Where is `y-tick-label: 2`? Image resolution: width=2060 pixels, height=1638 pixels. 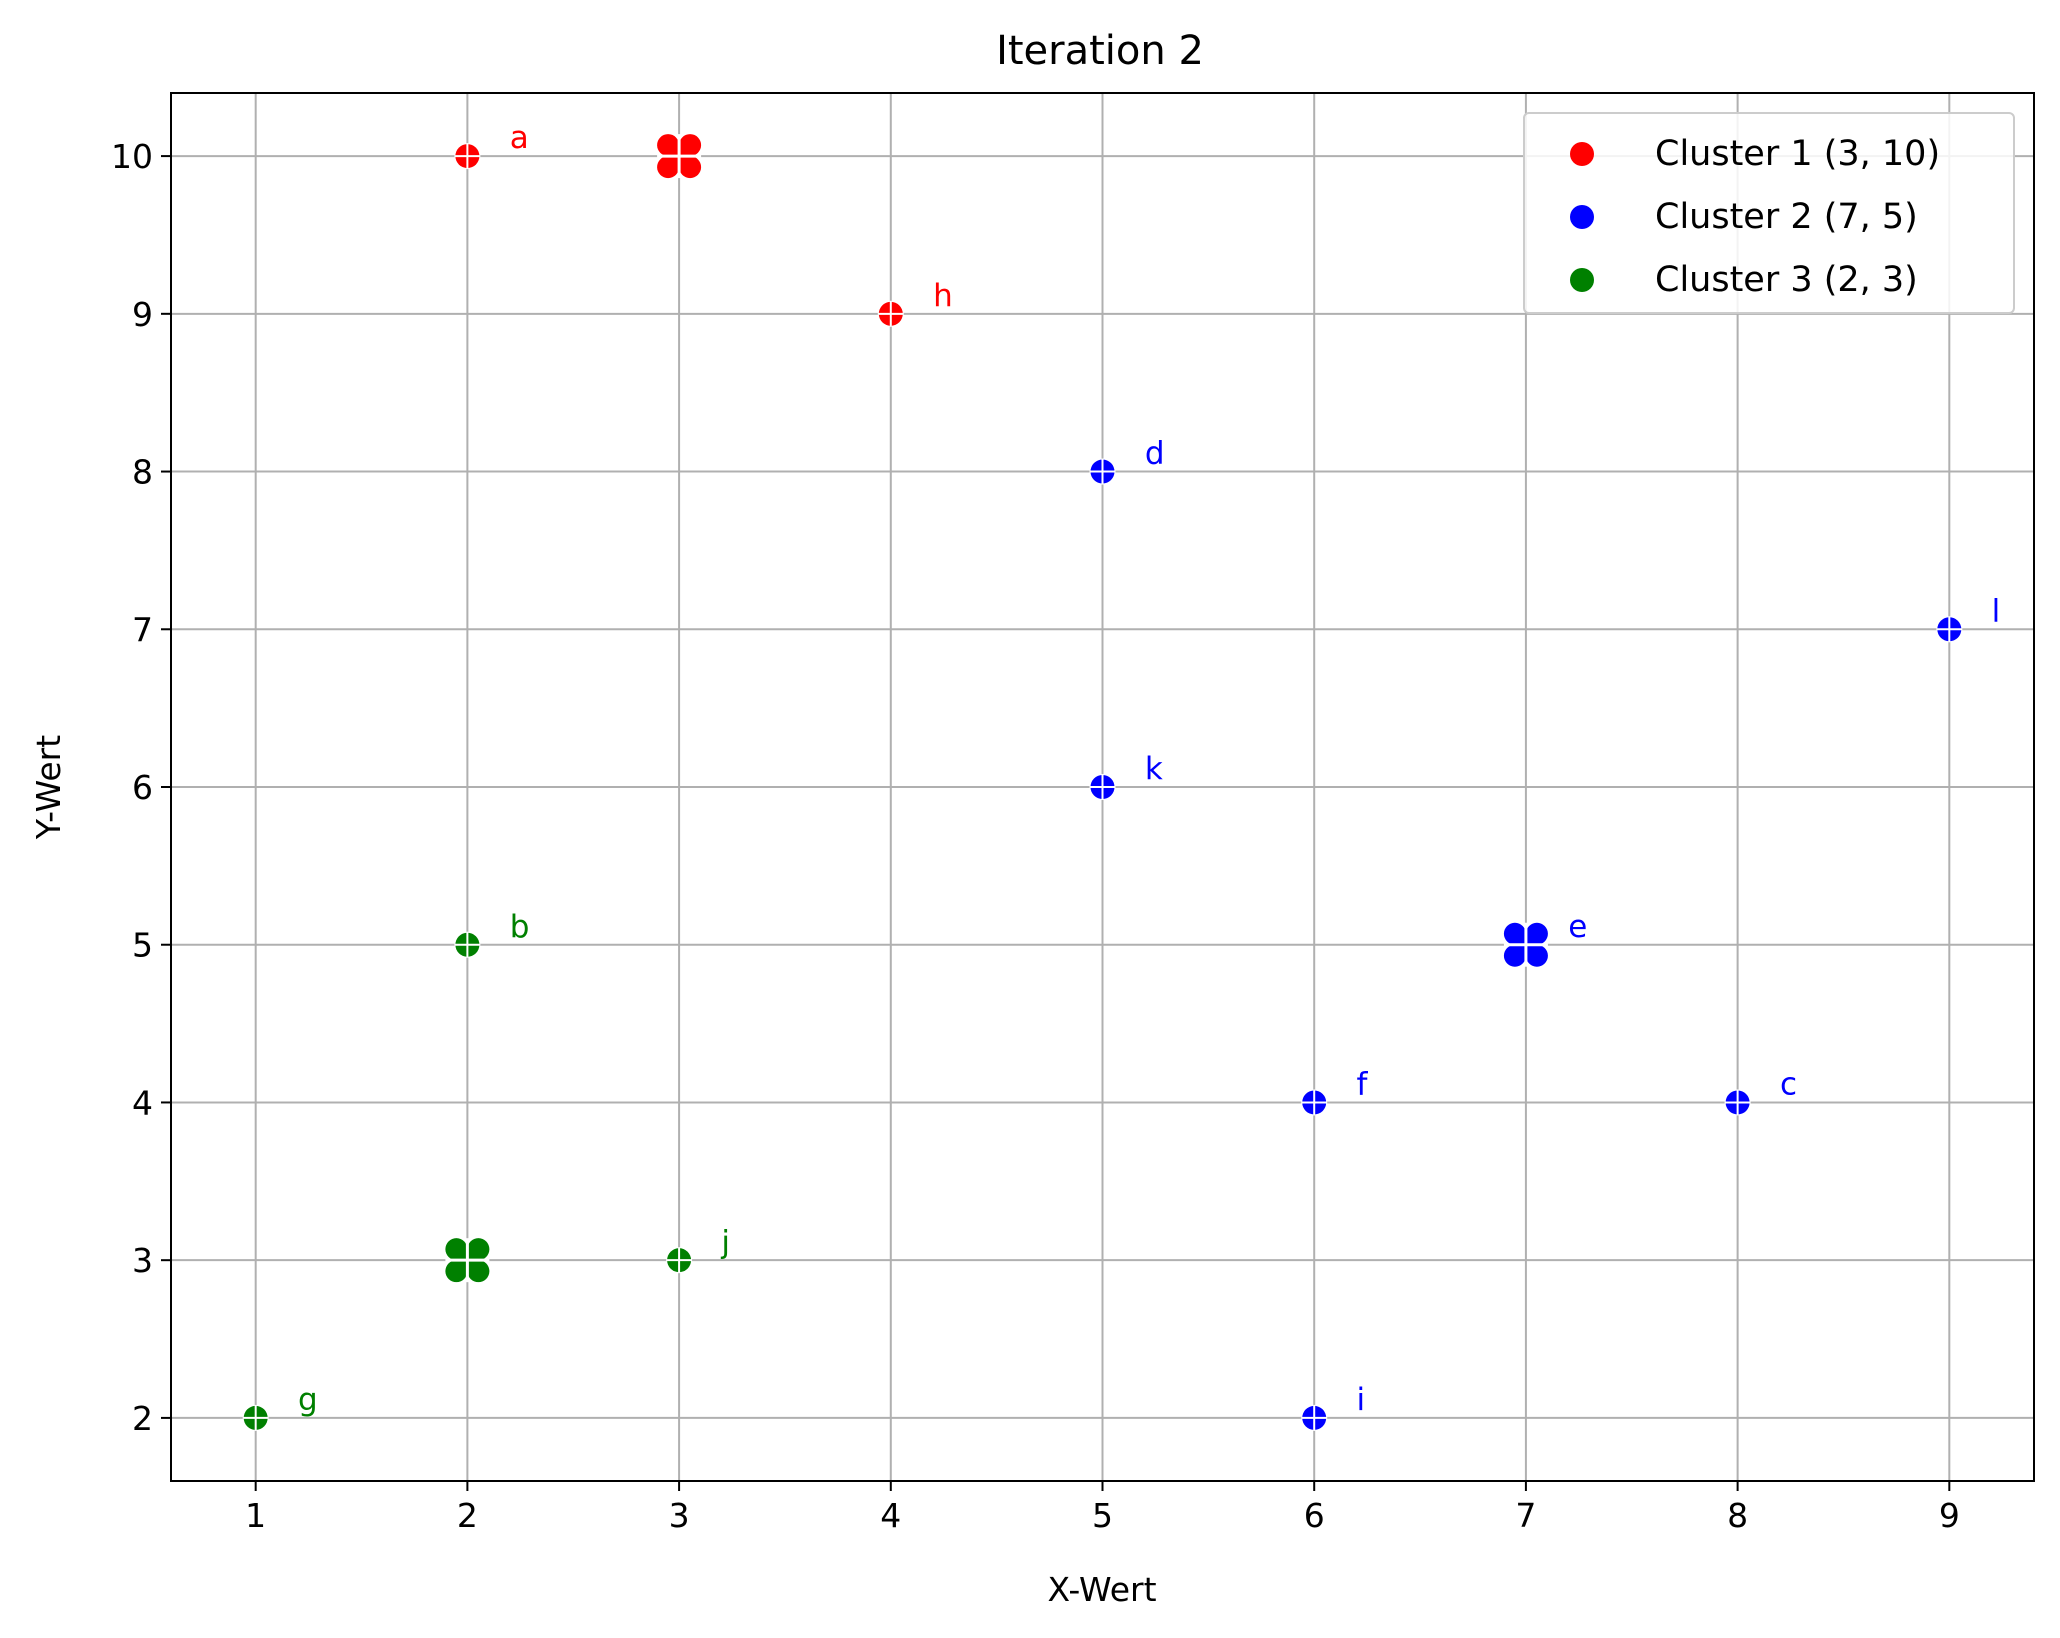
y-tick-label: 2 is located at coordinates (142, 1418).